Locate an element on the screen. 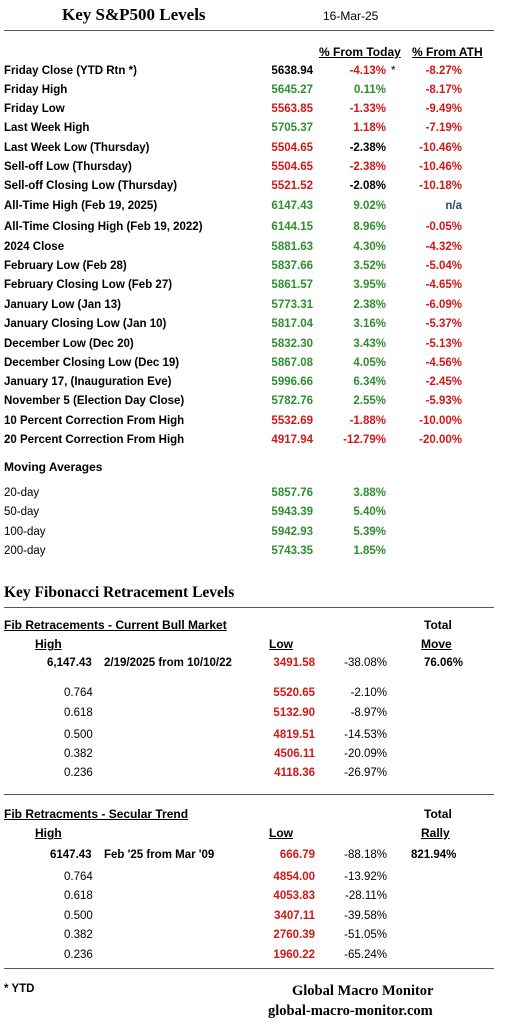  level-pct-from-ath: -5.04% is located at coordinates (443, 266).